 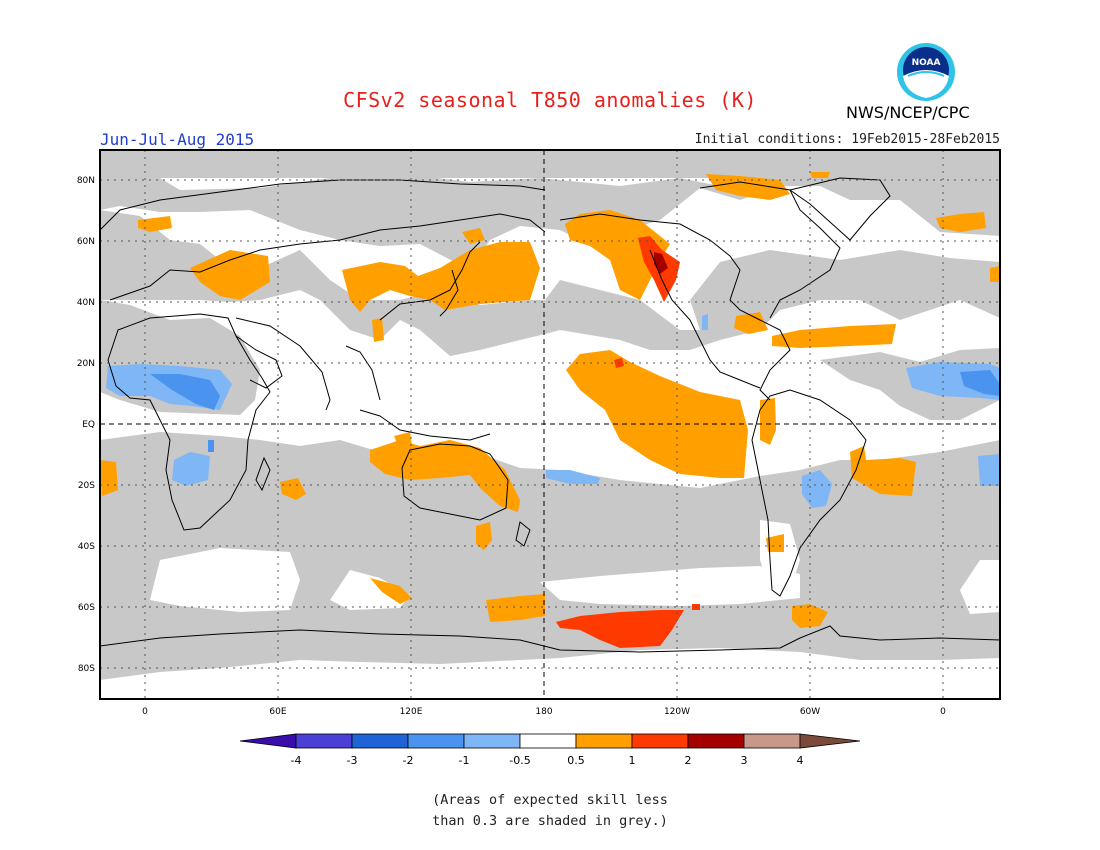 What do you see at coordinates (847, 139) in the screenshot?
I see `initial-conditions-label: Initial conditions: 19Feb2015-28Feb2015` at bounding box center [847, 139].